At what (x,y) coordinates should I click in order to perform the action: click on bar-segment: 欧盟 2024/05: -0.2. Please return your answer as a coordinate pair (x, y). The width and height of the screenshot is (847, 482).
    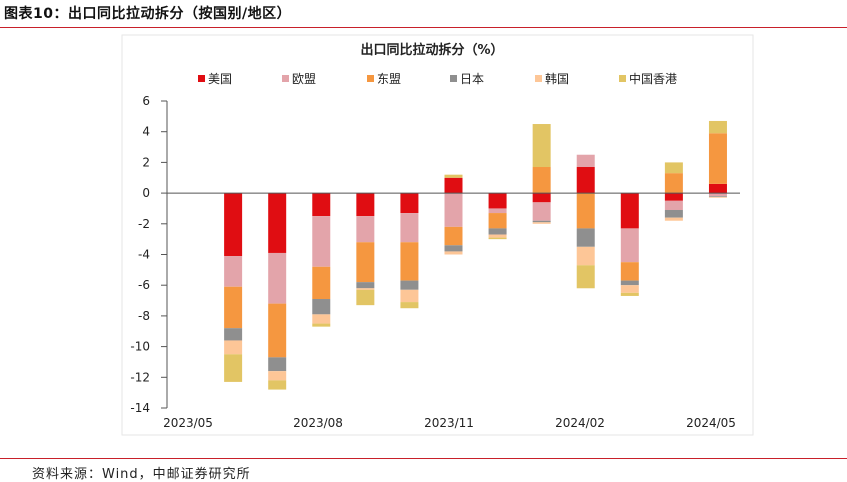
    Looking at the image, I should click on (717, 195).